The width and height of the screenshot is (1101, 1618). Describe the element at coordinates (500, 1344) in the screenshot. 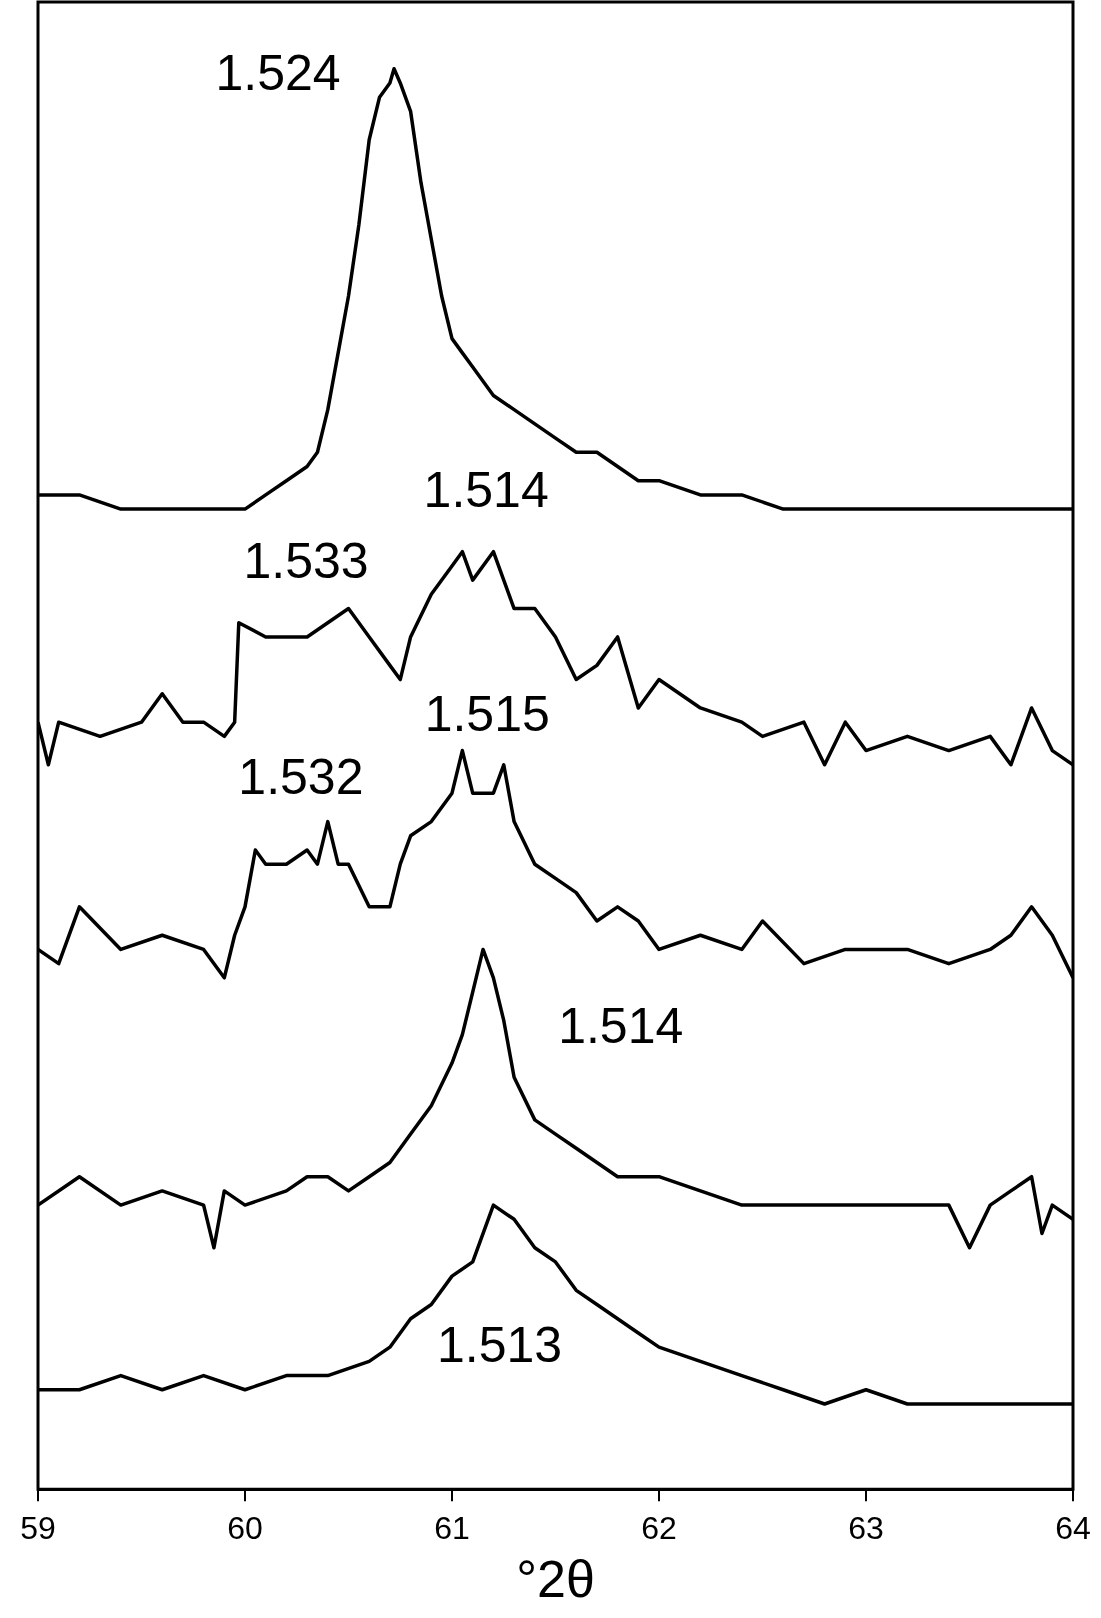

I see `annotation: 1.513` at that location.